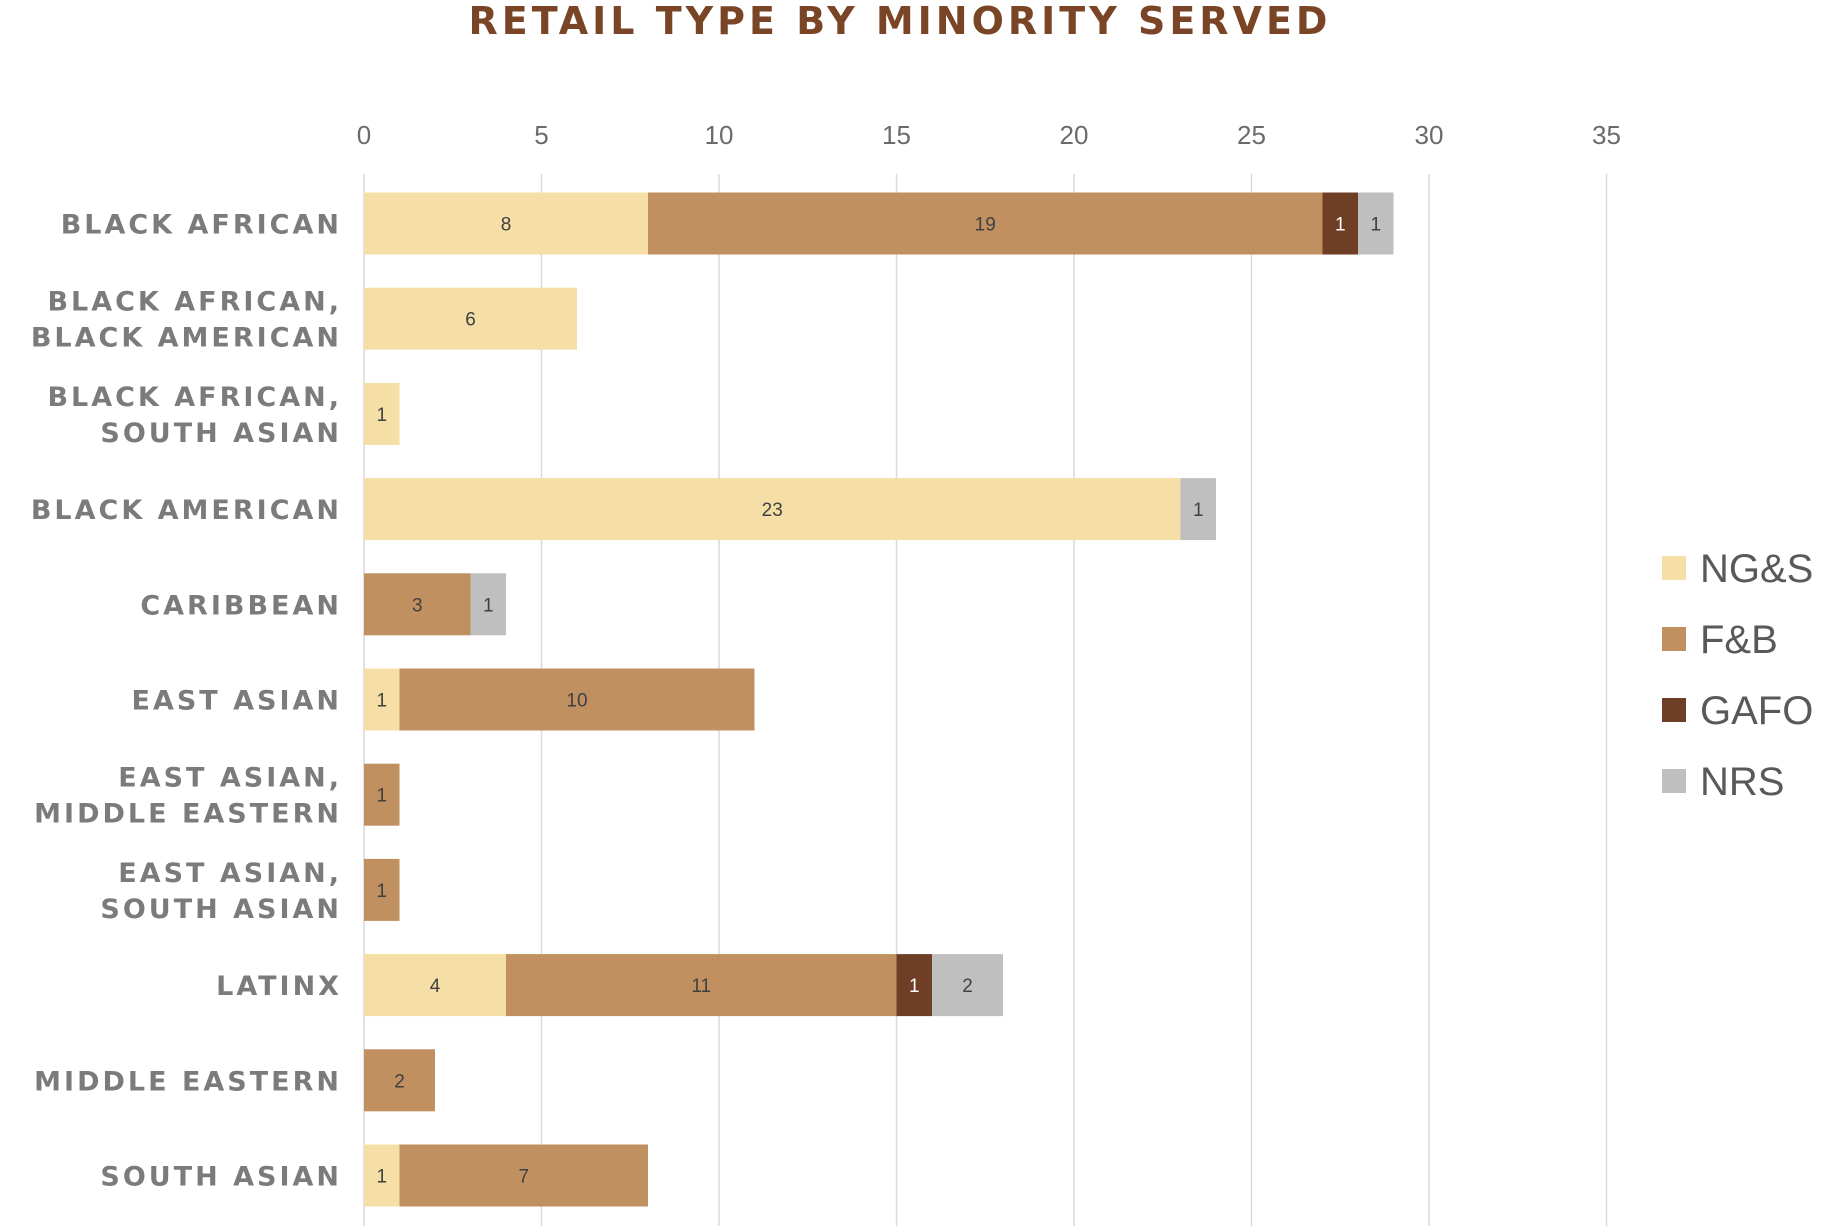 Image resolution: width=1830 pixels, height=1226 pixels. Describe the element at coordinates (1739, 640) in the screenshot. I see `legend-entry: F&B` at that location.